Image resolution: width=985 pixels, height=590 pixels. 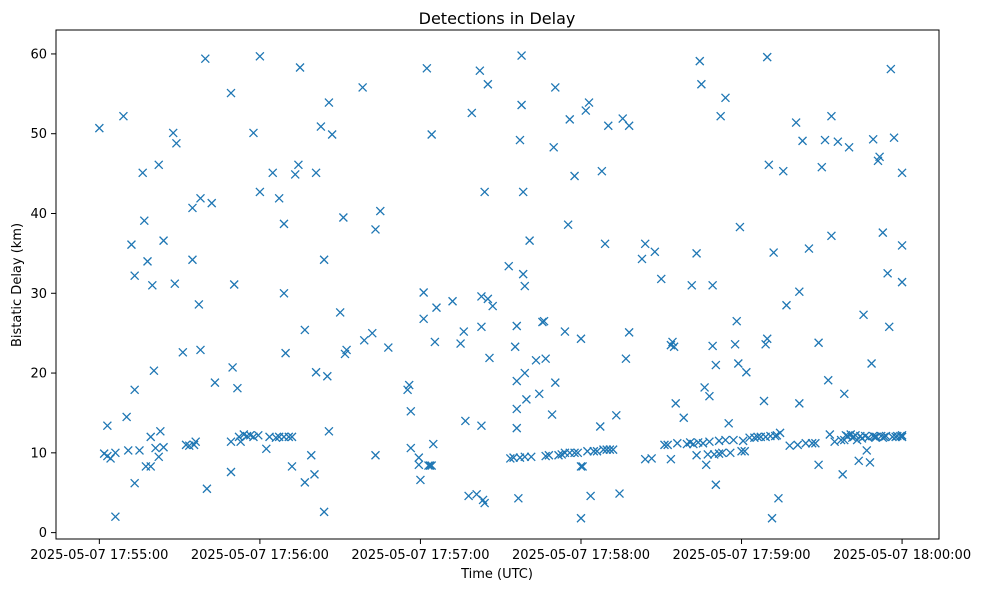 What do you see at coordinates (741, 555) in the screenshot?
I see `x-tick-label: 2025-05-07 17:59:00` at bounding box center [741, 555].